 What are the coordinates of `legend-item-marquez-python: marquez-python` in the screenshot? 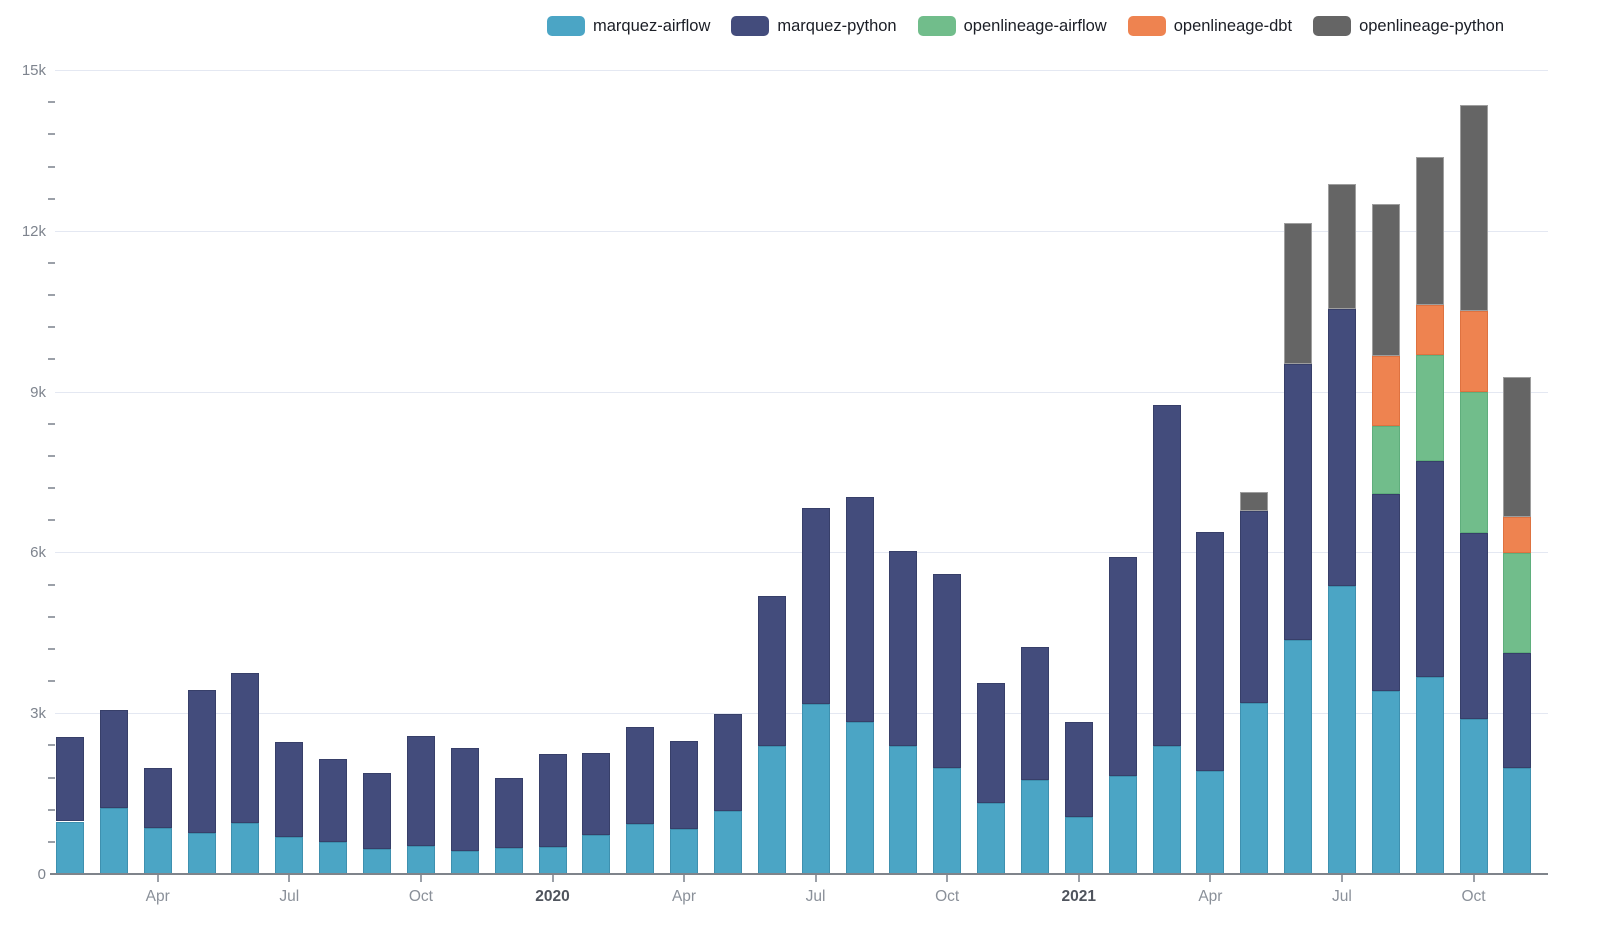 It's located at (814, 26).